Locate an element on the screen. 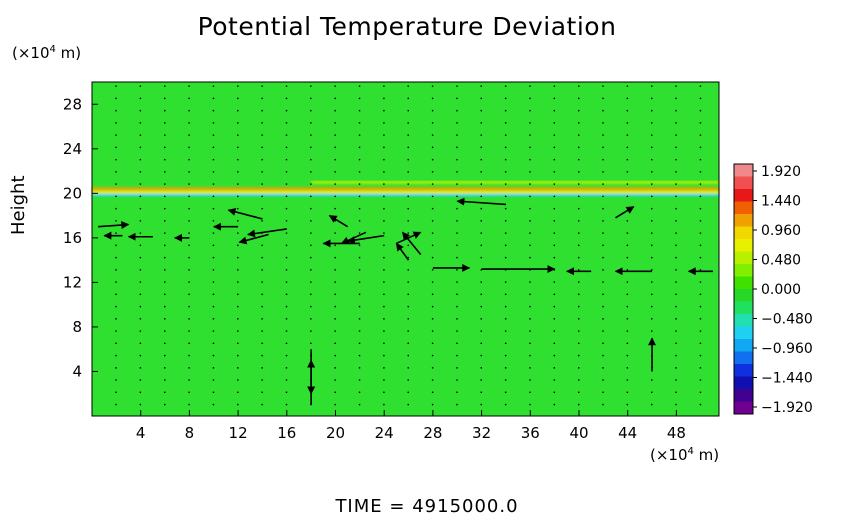 The image size is (854, 519). colorbar-label: 0.000 is located at coordinates (781, 290).